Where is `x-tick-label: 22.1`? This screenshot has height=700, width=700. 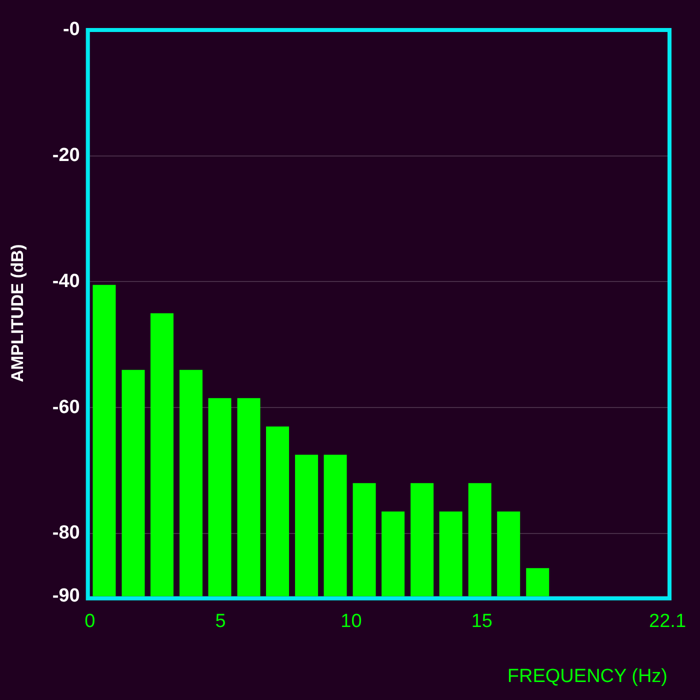 x-tick-label: 22.1 is located at coordinates (667, 621).